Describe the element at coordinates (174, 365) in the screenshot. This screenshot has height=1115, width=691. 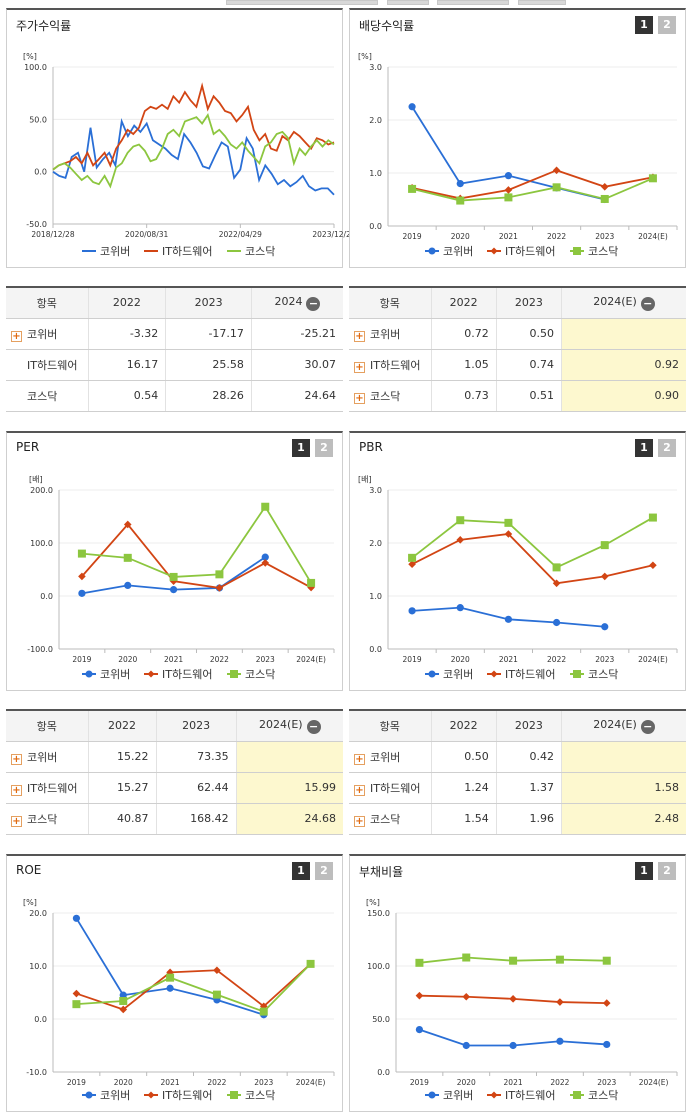
I see `table-row: IT하드웨어 16.17 25.58 30.07` at that location.